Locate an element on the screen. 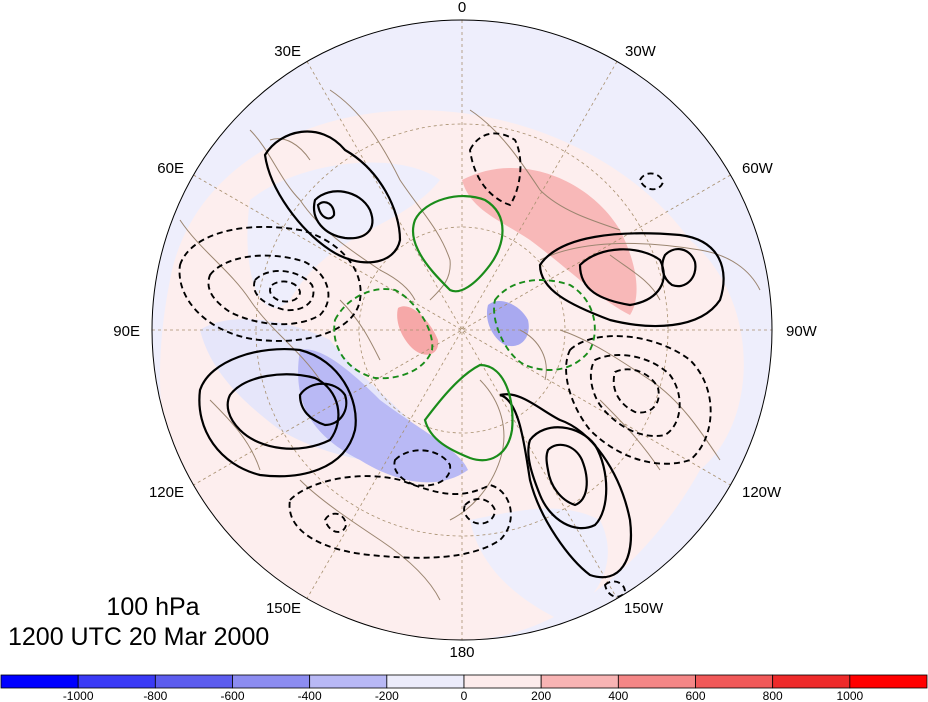 This screenshot has height=702, width=928. colorbar-tick-label: 400 is located at coordinates (618, 695).